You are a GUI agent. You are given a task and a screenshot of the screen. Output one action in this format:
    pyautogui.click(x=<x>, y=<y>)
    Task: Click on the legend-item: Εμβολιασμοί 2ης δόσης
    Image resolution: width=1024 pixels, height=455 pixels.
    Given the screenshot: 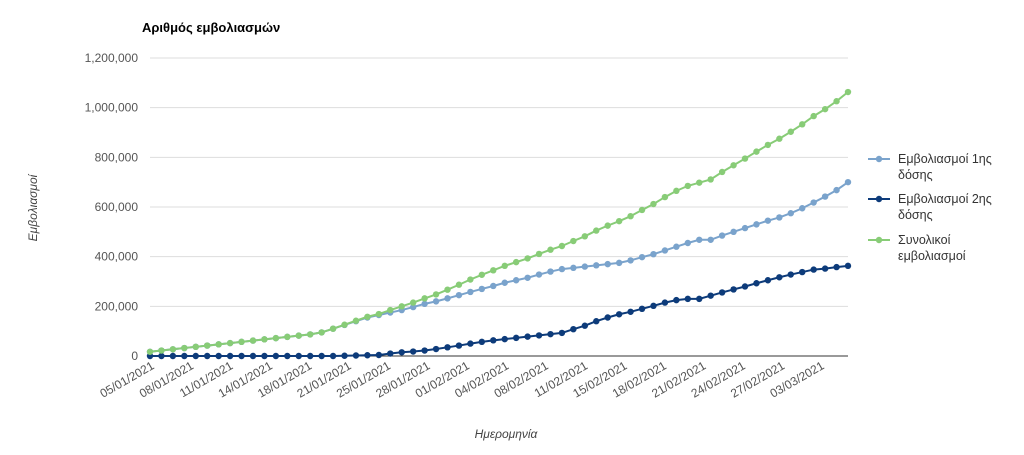 What is the action you would take?
    pyautogui.click(x=930, y=207)
    